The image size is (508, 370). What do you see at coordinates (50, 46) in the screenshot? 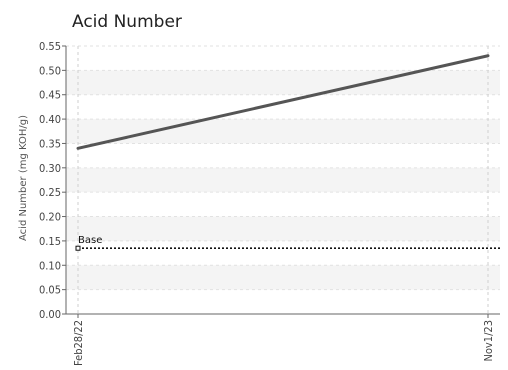
I see `y-tick-label: 0.55` at bounding box center [50, 46].